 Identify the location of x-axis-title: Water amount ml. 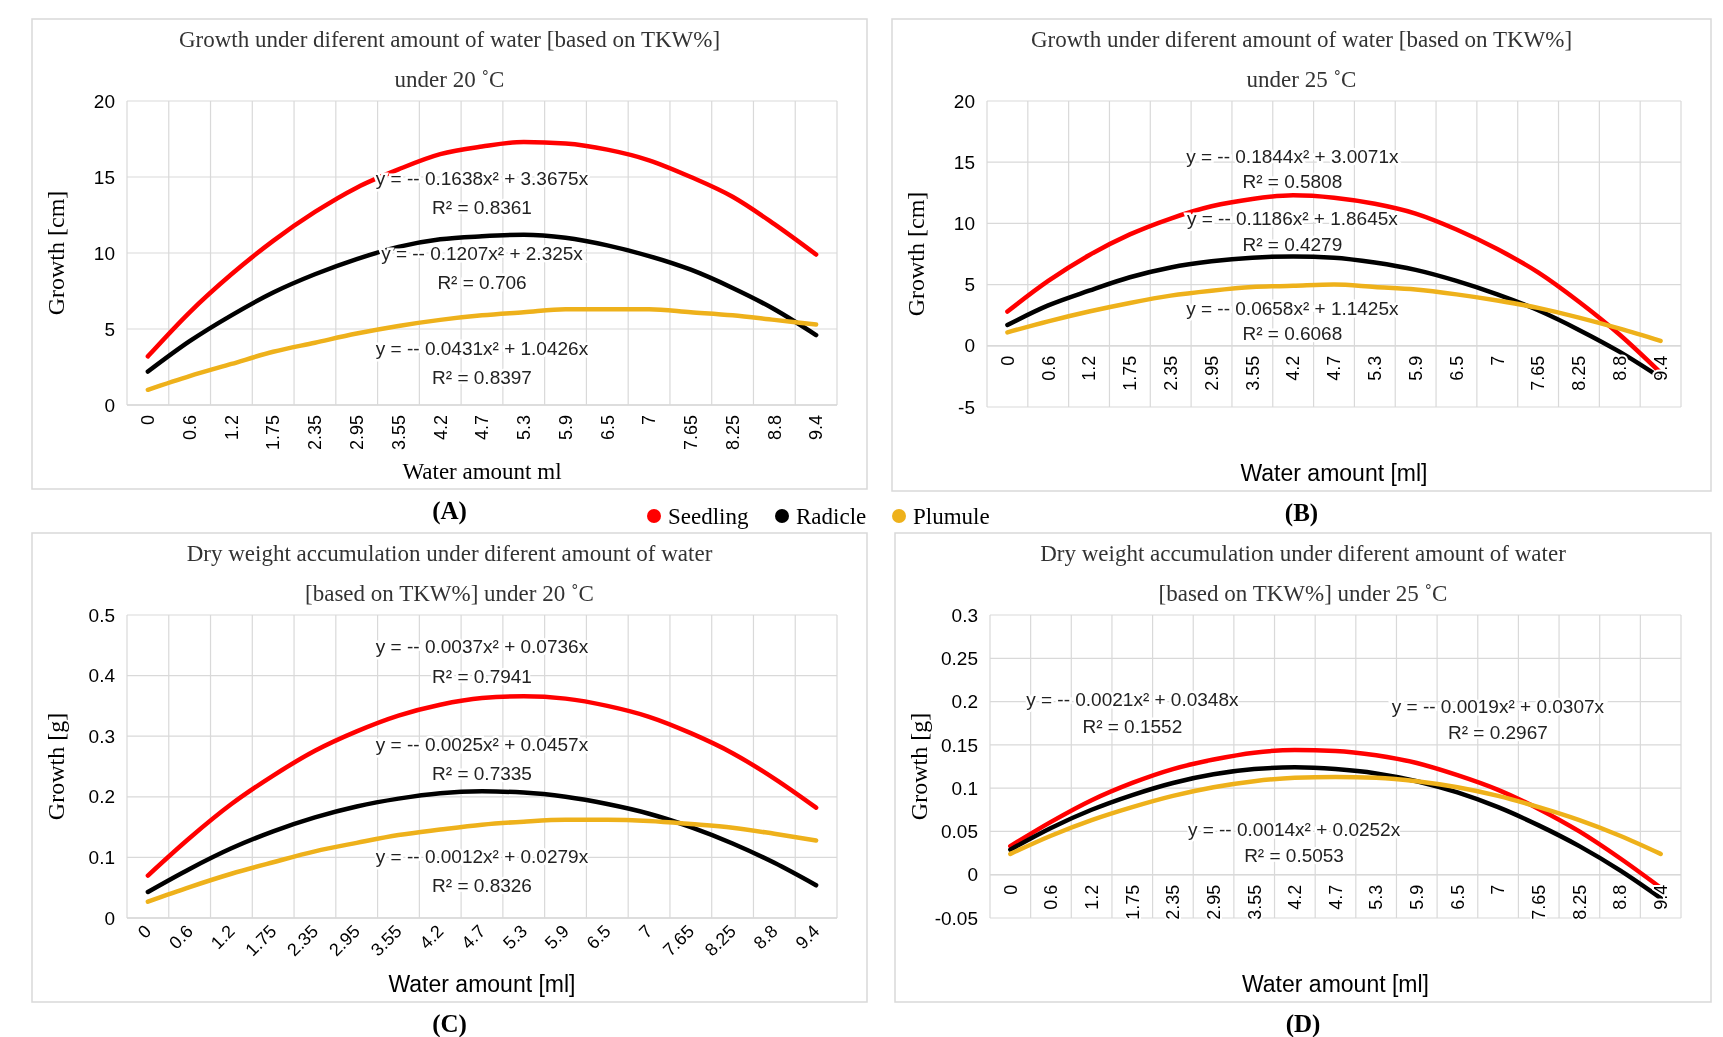
(482, 471).